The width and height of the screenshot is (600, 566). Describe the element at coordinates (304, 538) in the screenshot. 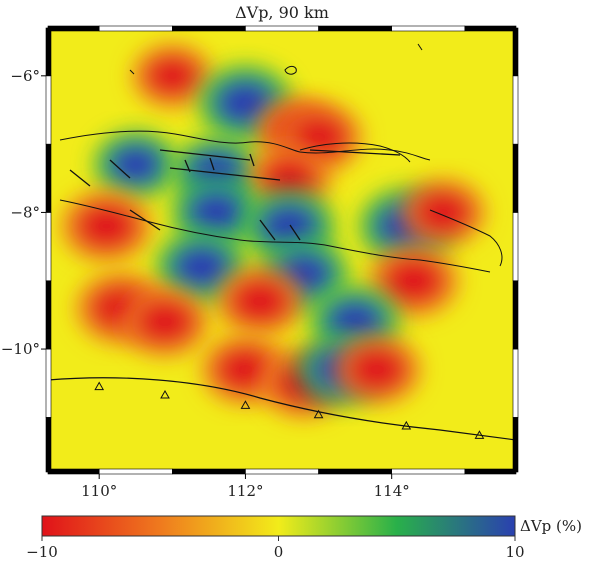

I see `colorbar: −10 0 10 ΔVp (%)` at that location.